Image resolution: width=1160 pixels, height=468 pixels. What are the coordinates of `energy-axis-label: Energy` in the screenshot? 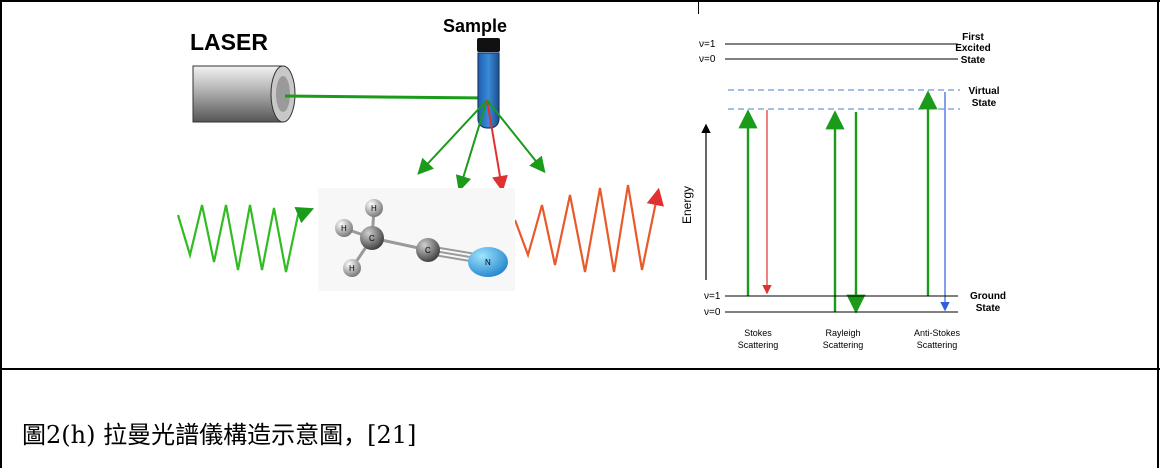 It's located at (687, 205).